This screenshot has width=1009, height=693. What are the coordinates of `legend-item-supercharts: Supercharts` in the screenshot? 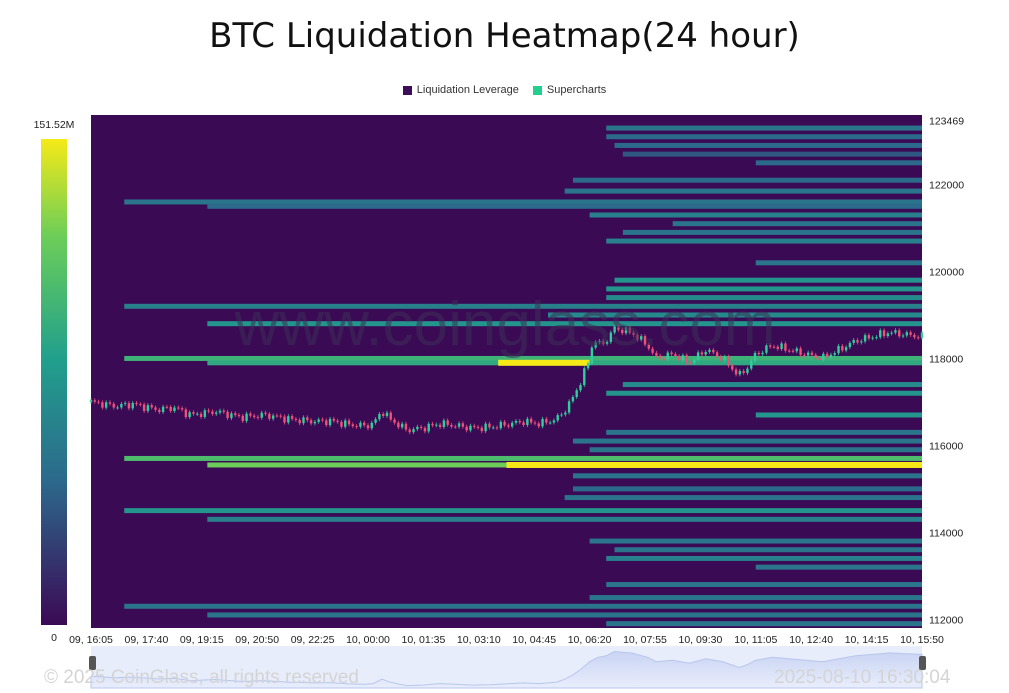 It's located at (569, 90).